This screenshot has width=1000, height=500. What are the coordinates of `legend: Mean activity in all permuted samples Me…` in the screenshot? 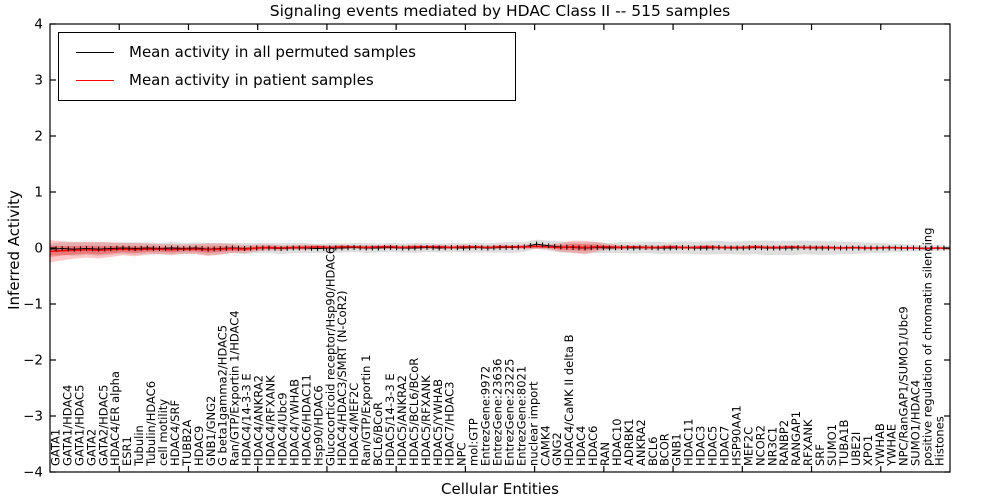 It's located at (287, 66).